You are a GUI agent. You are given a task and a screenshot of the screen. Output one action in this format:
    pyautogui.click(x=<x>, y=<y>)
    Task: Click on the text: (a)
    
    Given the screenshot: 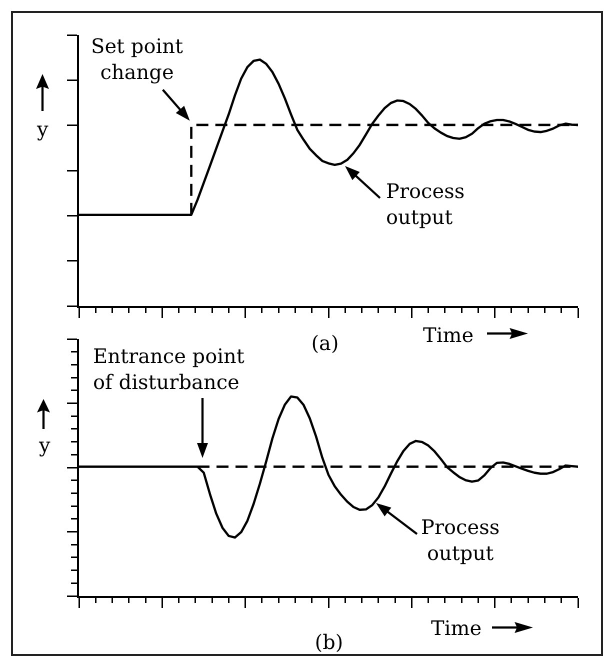 What is the action you would take?
    pyautogui.click(x=325, y=343)
    